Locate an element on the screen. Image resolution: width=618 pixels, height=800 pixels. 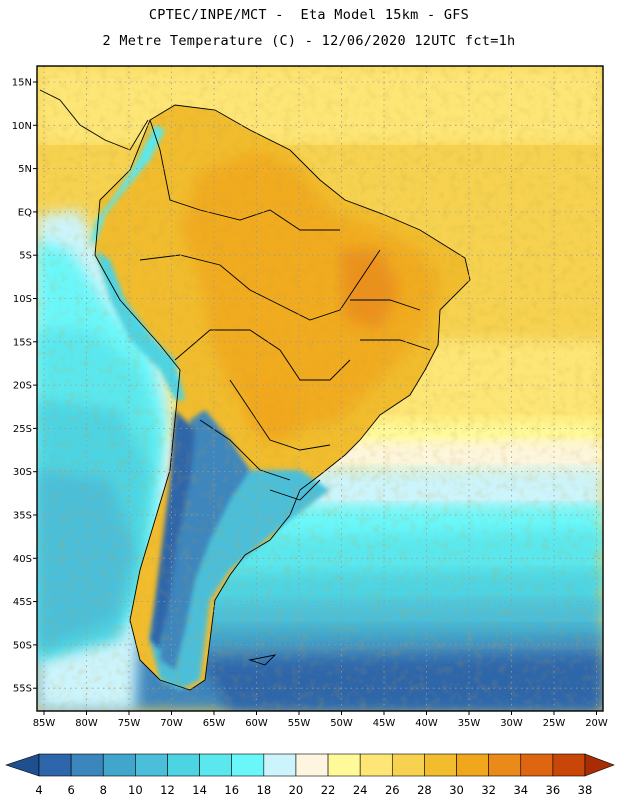
longitude-label: 75W is located at coordinates (129, 723).